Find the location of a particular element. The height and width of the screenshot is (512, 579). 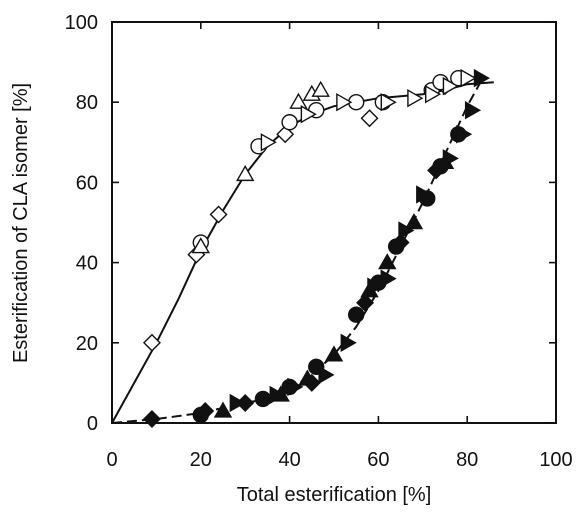

x-tick-label: 80 is located at coordinates (467, 460).